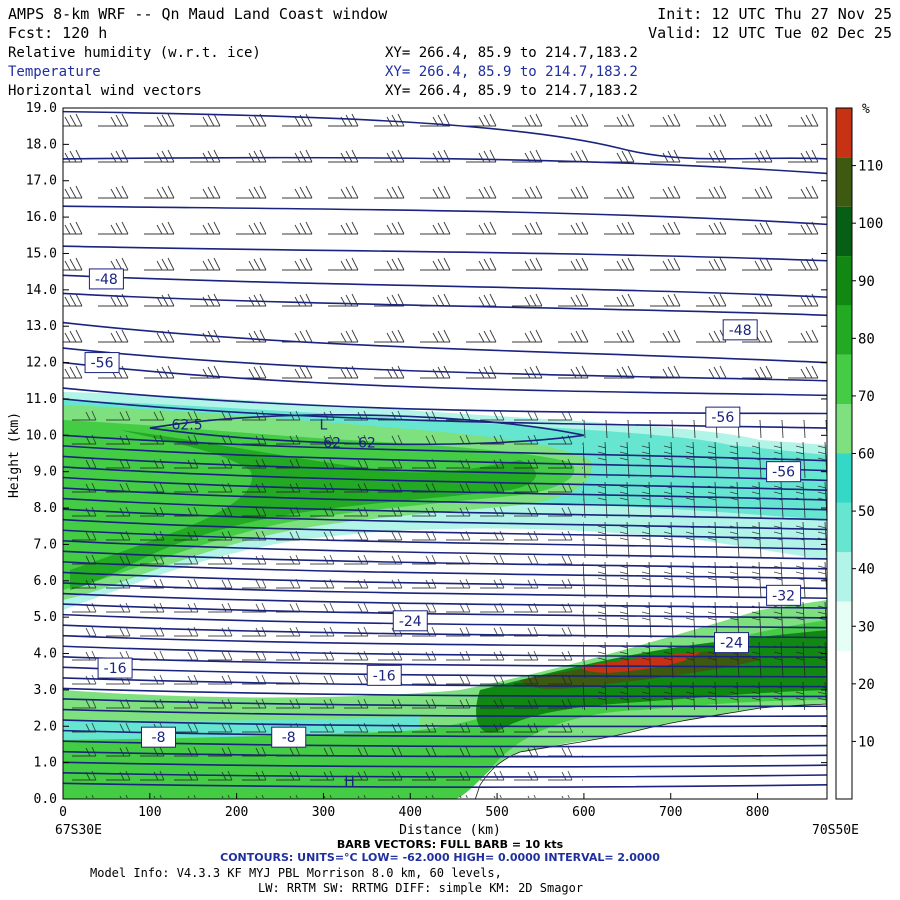  I want to click on contour-label: L, so click(324, 425).